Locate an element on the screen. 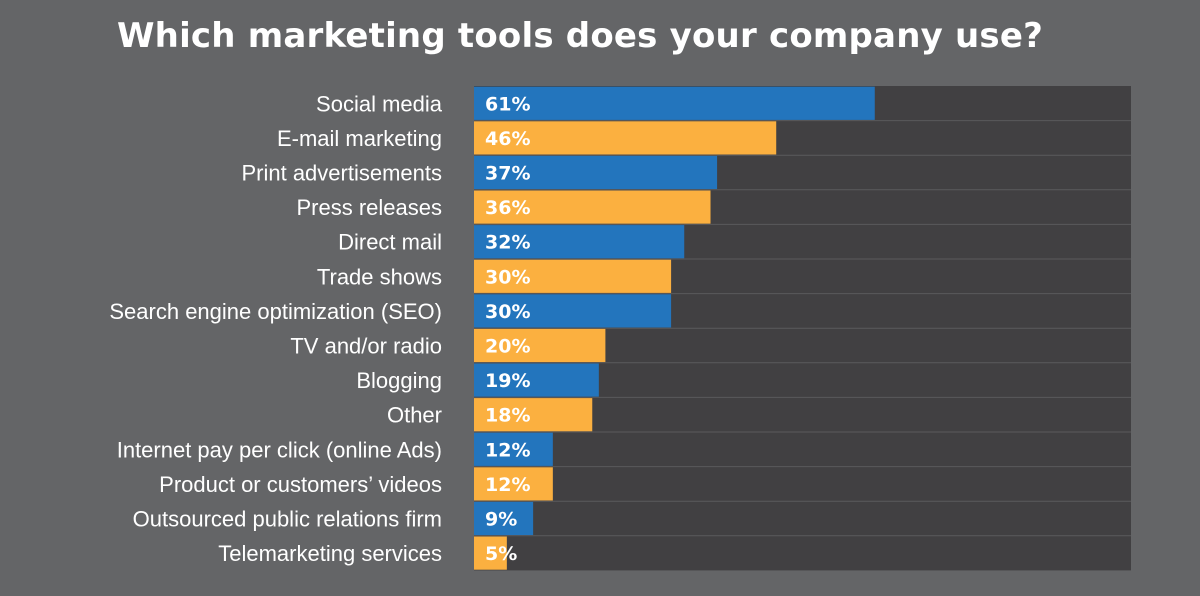  category-label: Social media is located at coordinates (379, 103).